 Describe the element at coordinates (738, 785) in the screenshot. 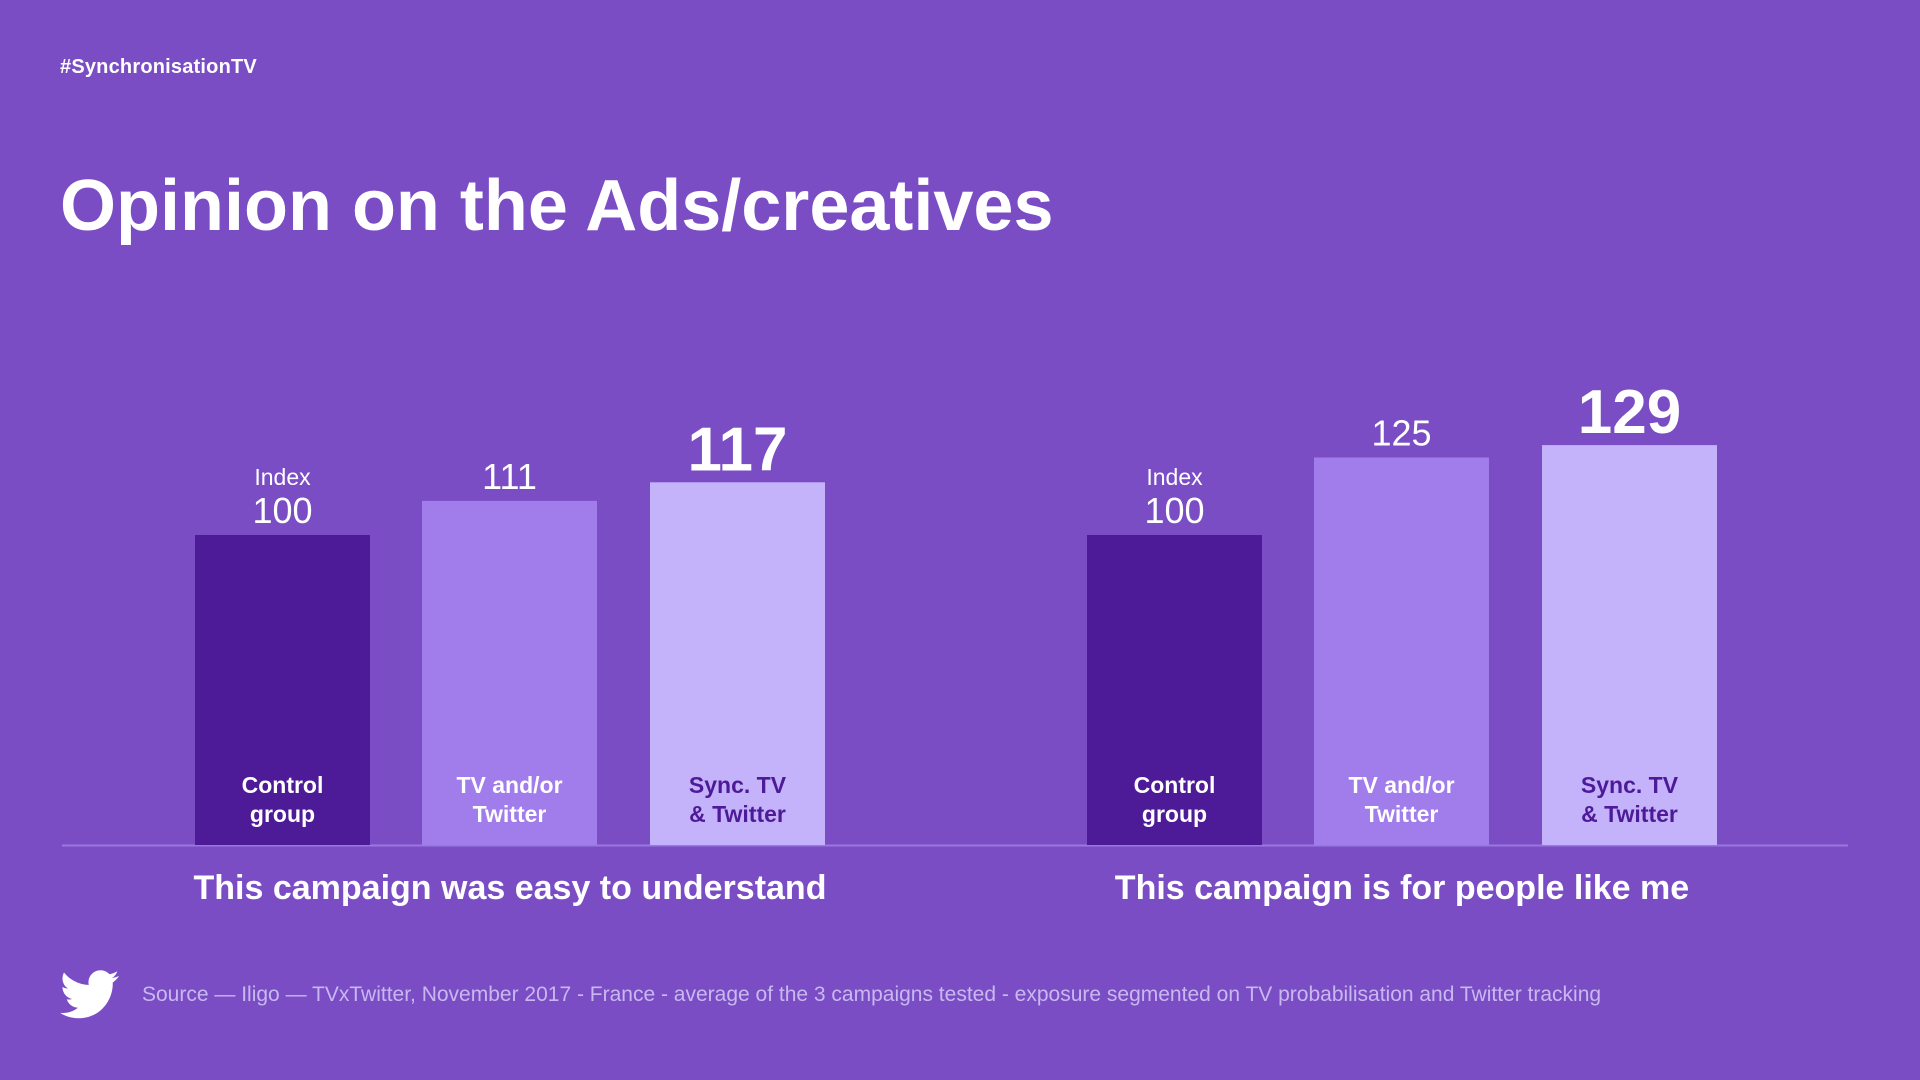

I see `category-label-1-3-1: Sync. TV` at that location.